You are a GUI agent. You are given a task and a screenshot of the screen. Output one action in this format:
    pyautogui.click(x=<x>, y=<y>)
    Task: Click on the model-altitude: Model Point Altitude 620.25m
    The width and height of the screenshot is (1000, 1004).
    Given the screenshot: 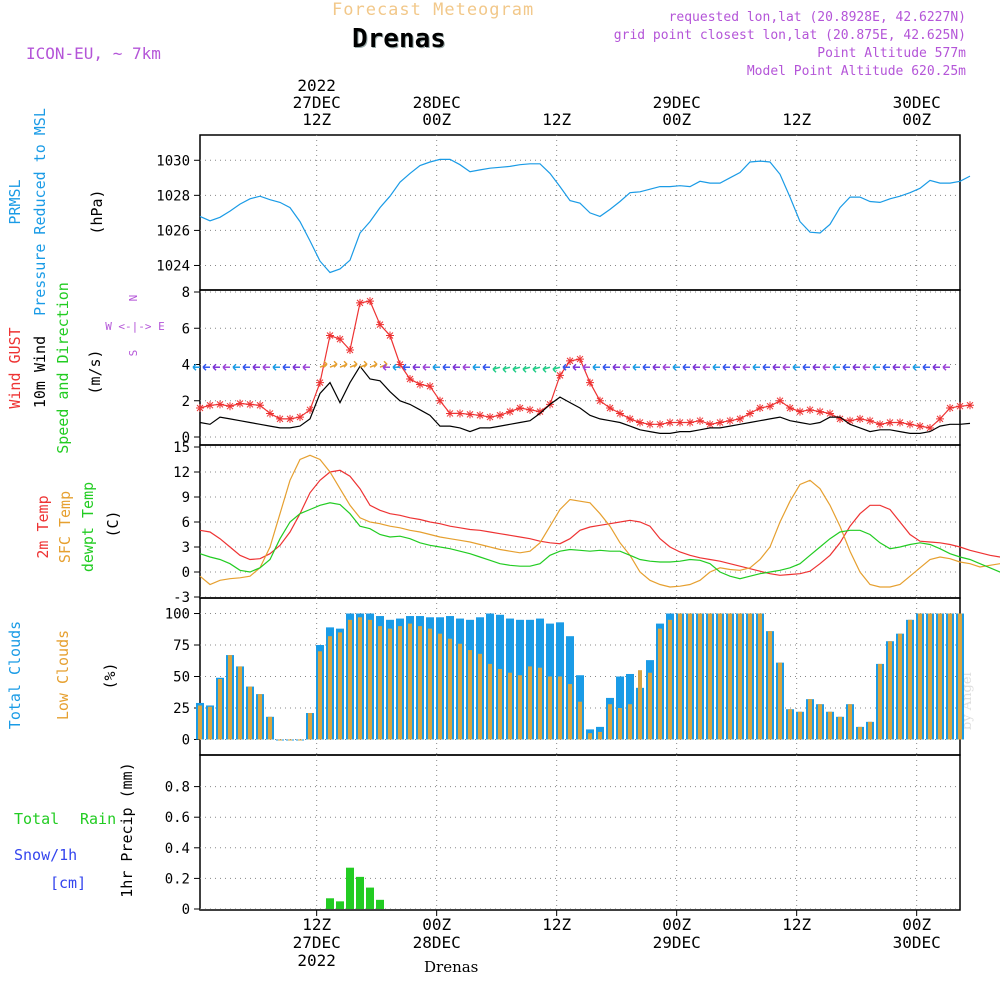 What is the action you would take?
    pyautogui.click(x=856, y=71)
    